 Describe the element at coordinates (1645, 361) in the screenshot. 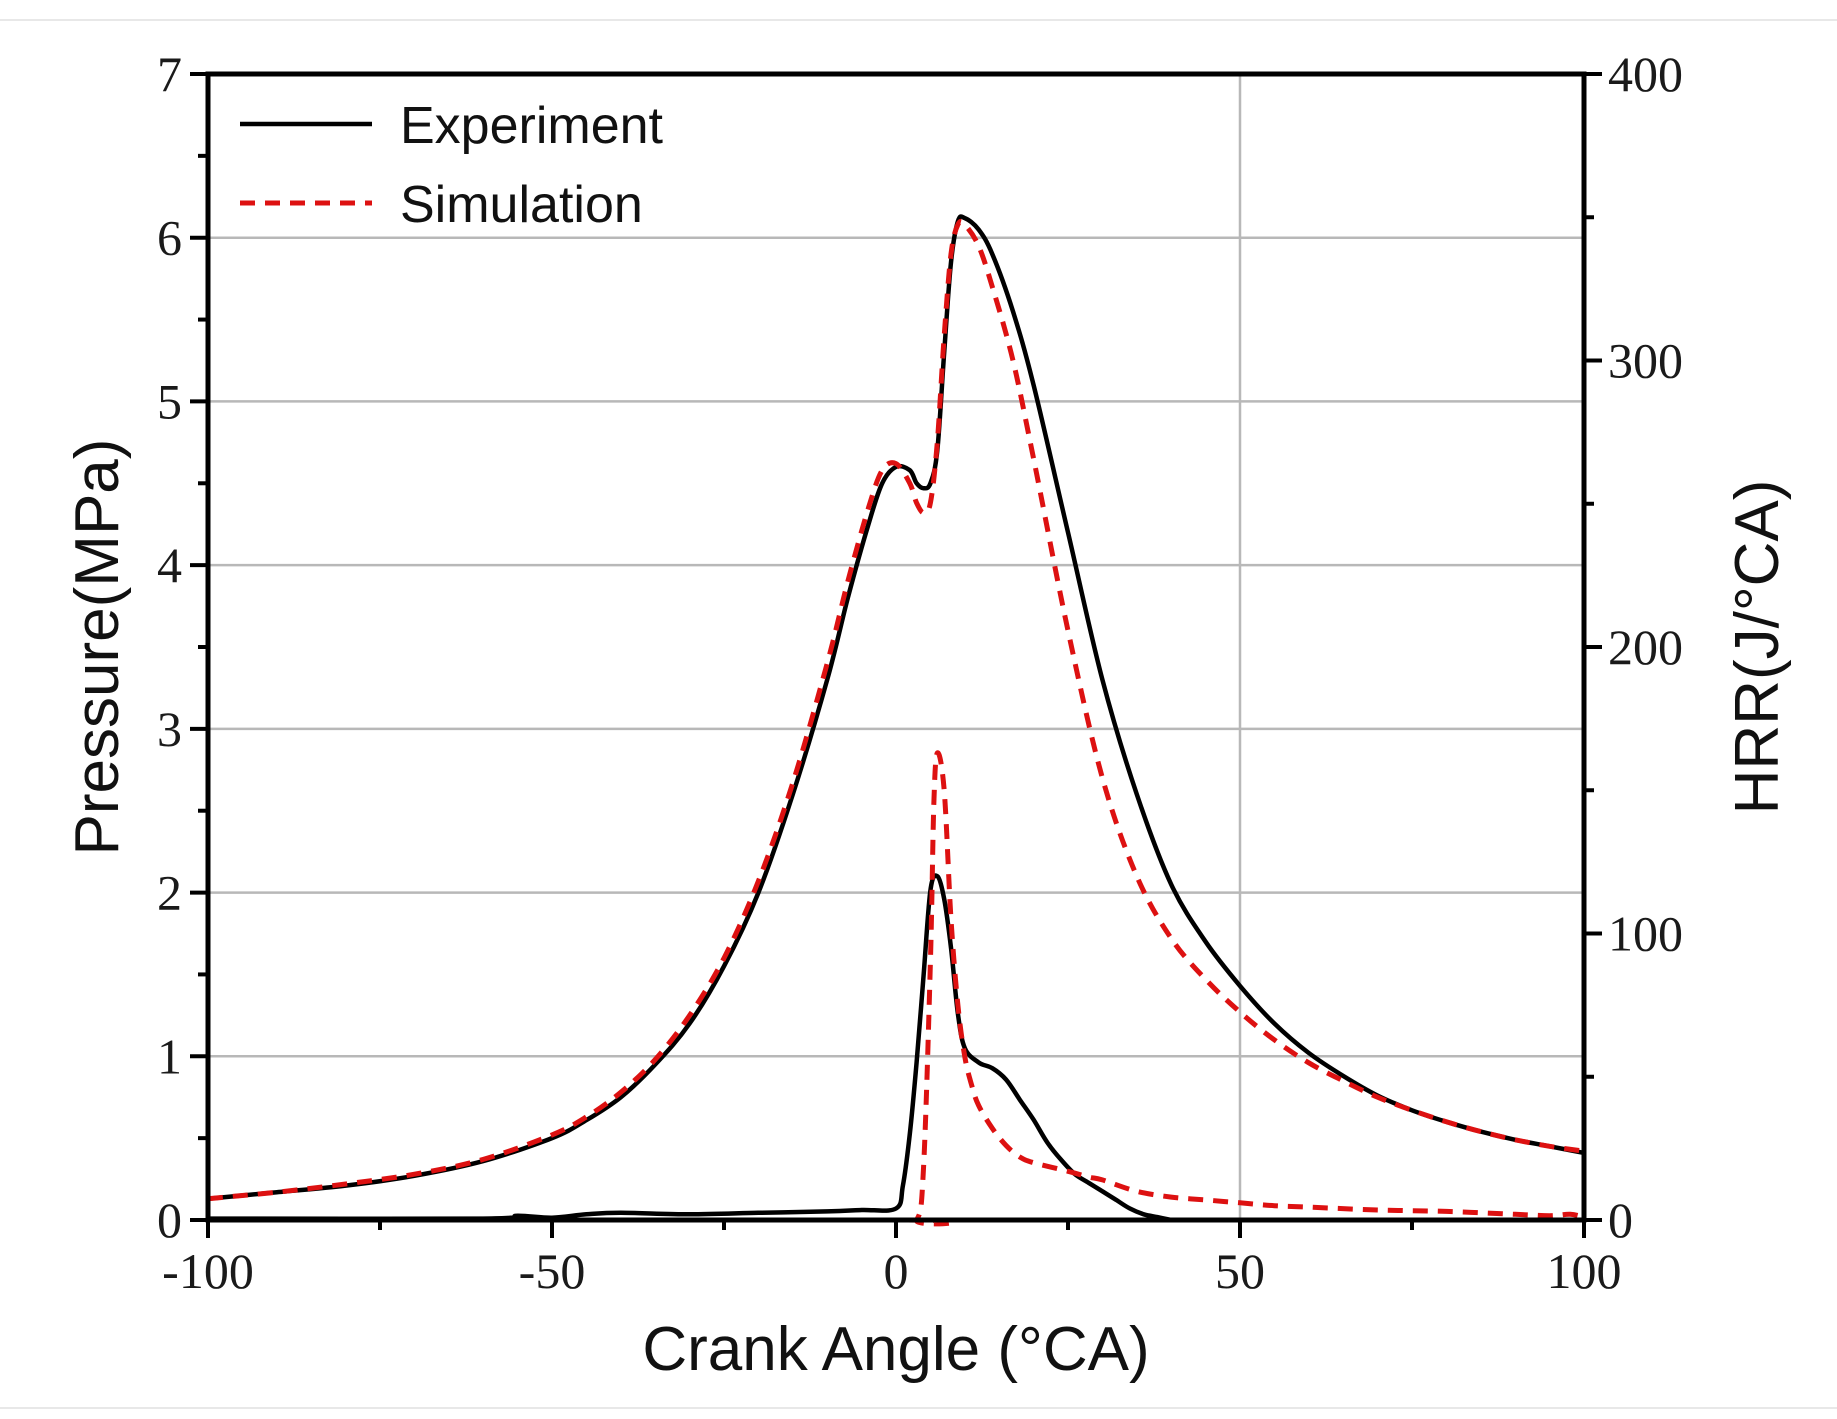

I see `tick-label-right-3: 300` at that location.